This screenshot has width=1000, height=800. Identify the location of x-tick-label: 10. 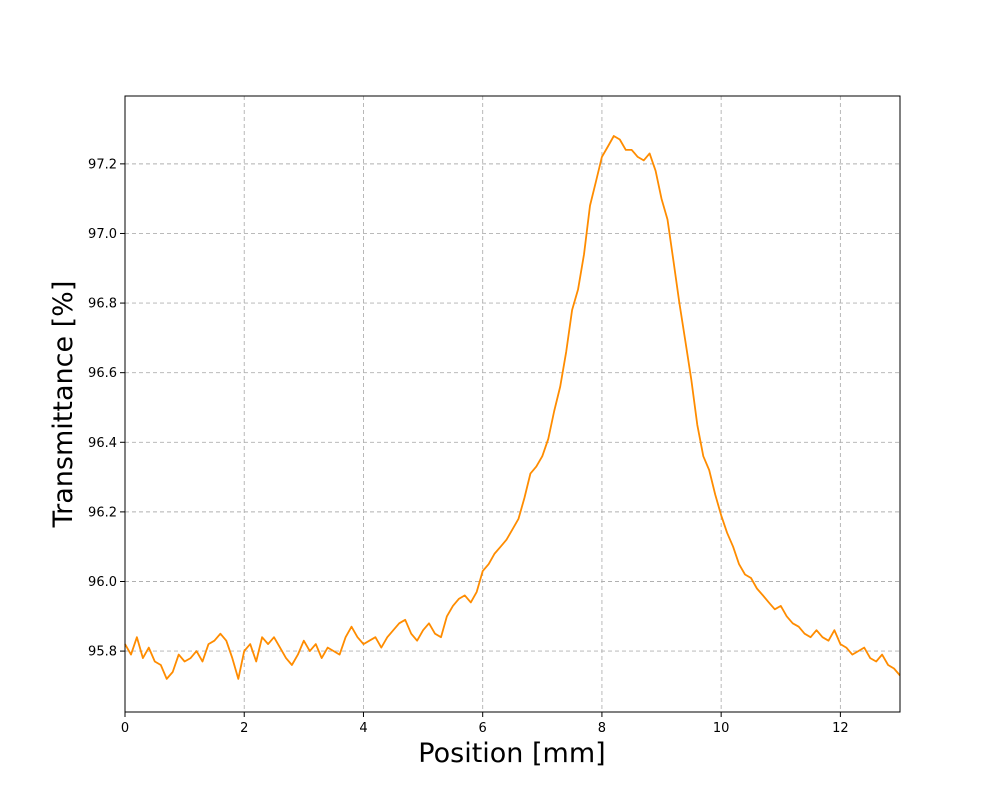
(721, 728).